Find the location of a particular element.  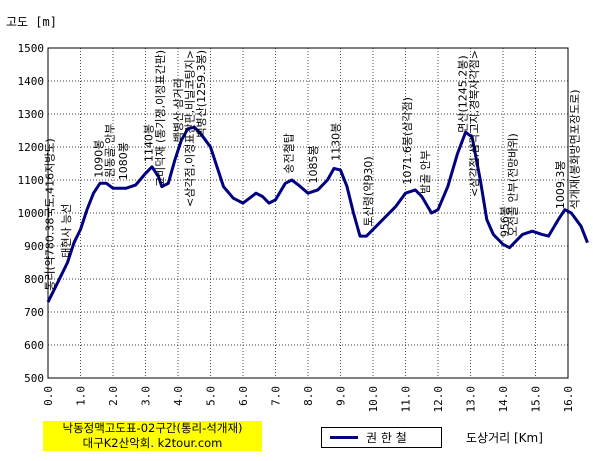

x-tick-label: 12.0 is located at coordinates (438, 399).